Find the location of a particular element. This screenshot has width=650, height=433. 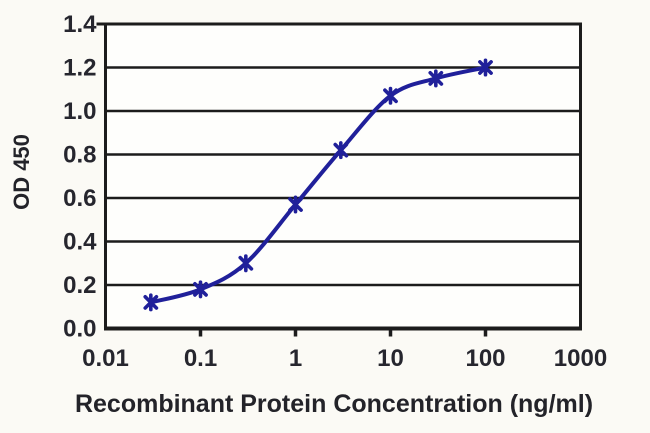

y-tick-label: 1.4 is located at coordinates (80, 24).